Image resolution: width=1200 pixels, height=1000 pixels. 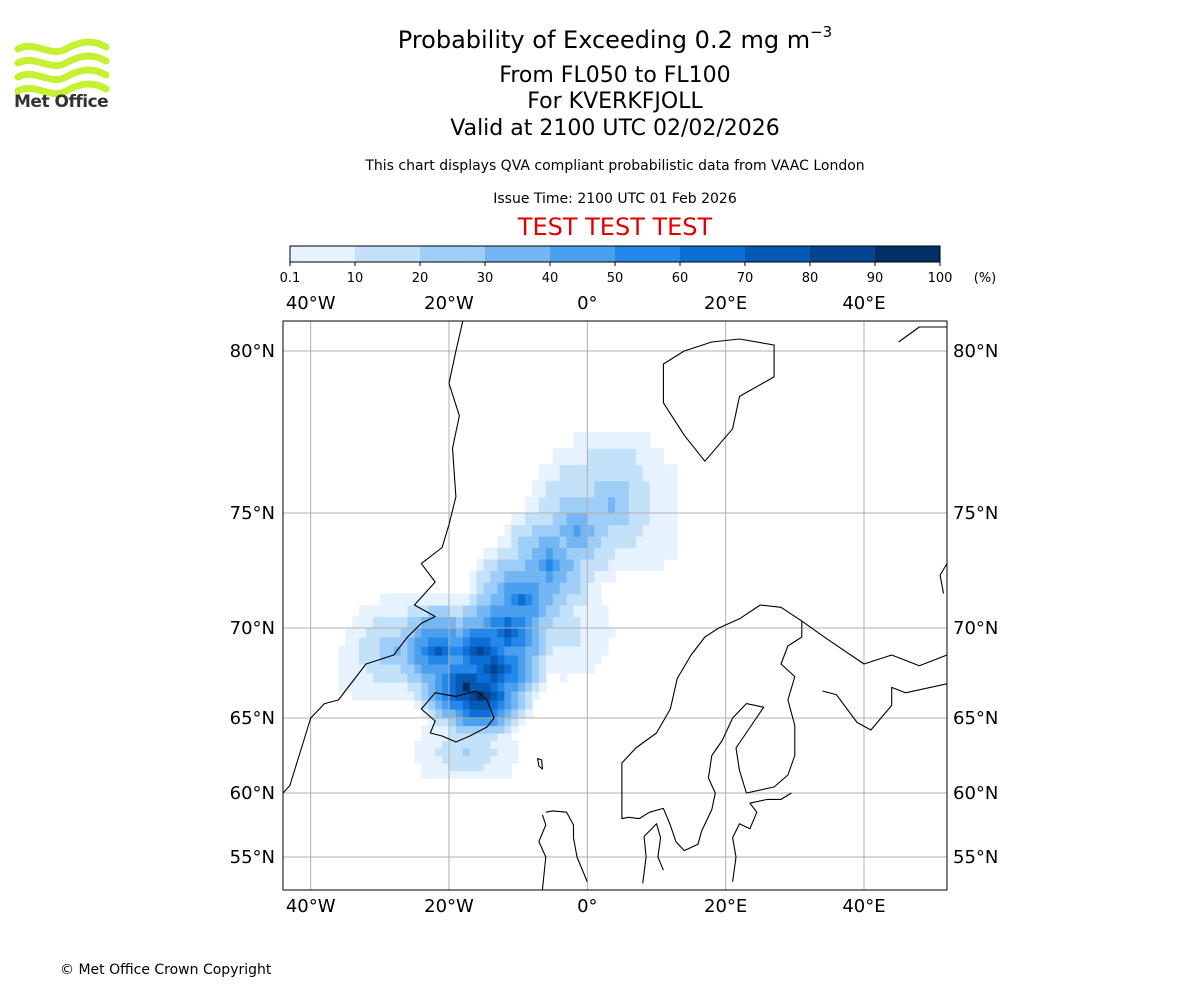 I want to click on lat-label-right: 65°N, so click(x=975, y=718).